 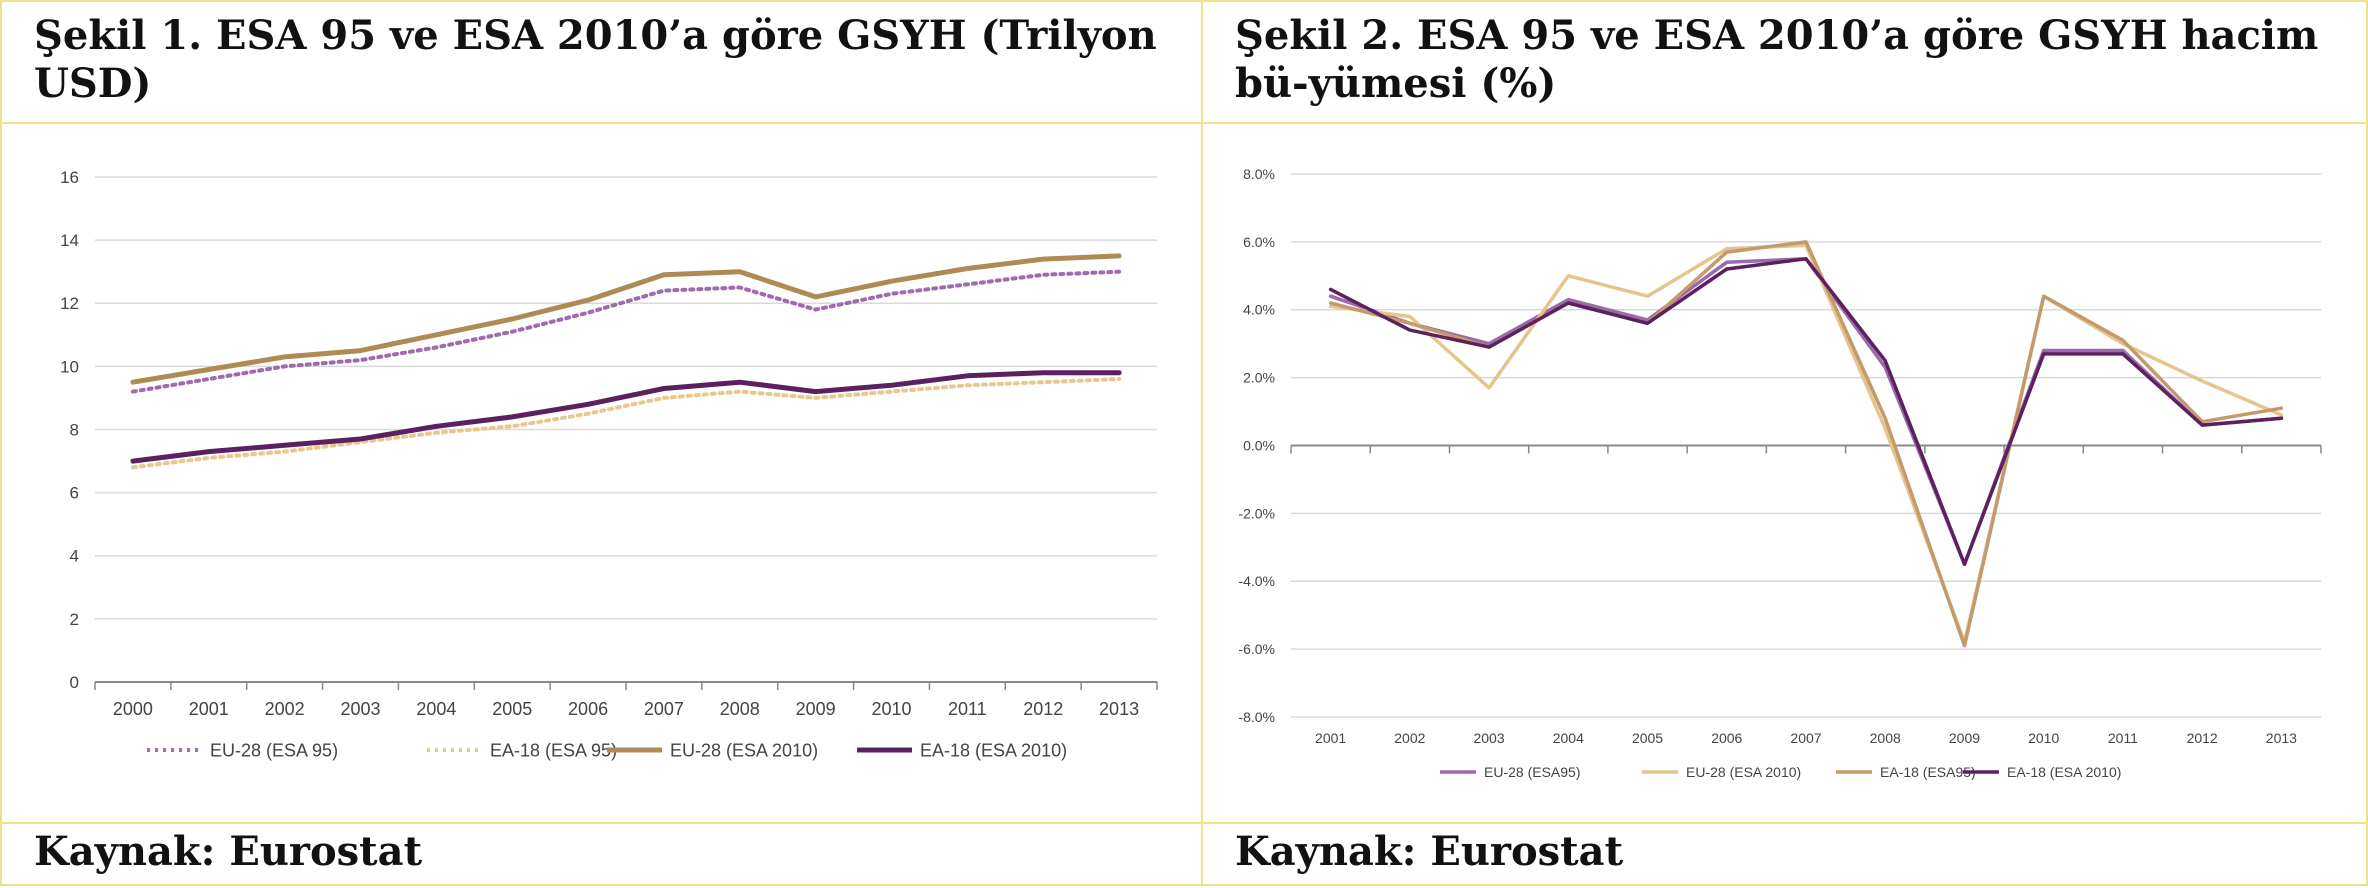 I want to click on figure-2-source: Kaynak: Eurostat, so click(x=1784, y=853).